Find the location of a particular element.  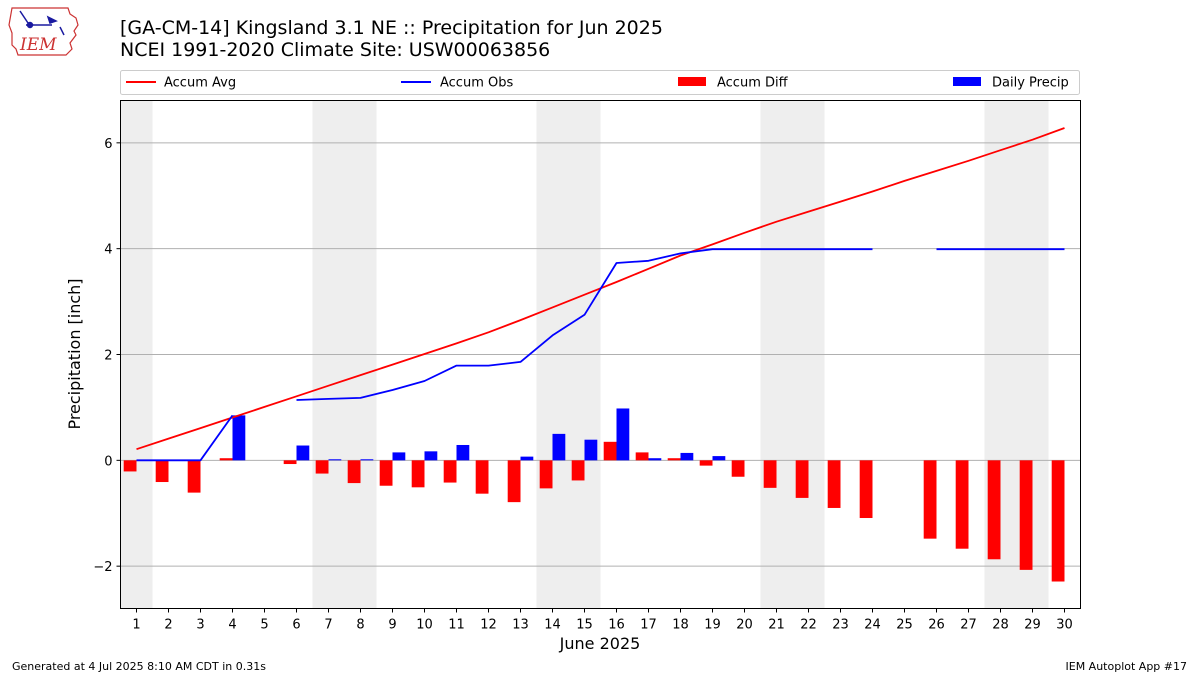

app-note: IEM Autoplot App #17 is located at coordinates (1126, 666).